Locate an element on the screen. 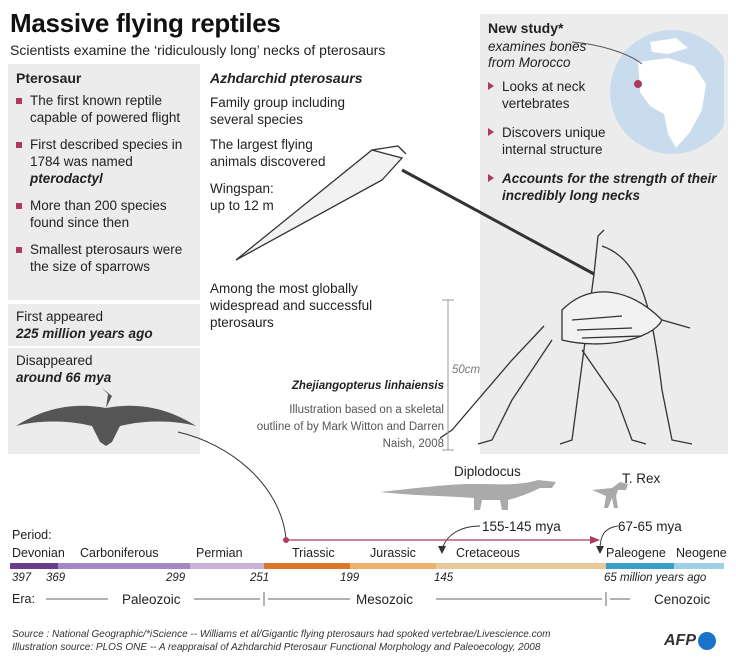  new-study-heading: New study* is located at coordinates (526, 28).